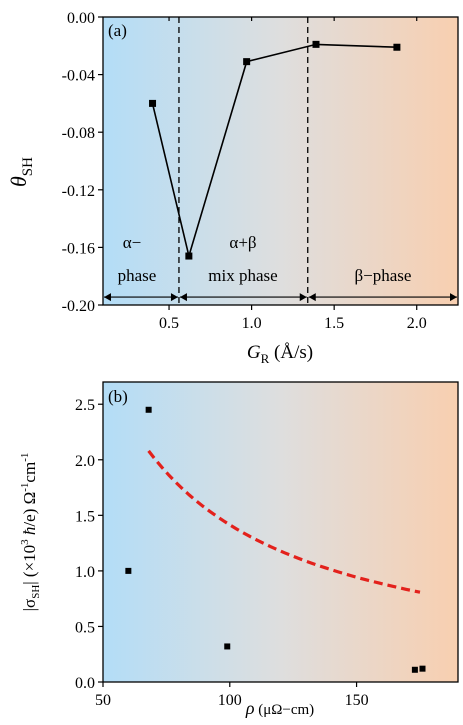 The width and height of the screenshot is (463, 725). Describe the element at coordinates (334, 323) in the screenshot. I see `x-tick-label: 1.5` at that location.